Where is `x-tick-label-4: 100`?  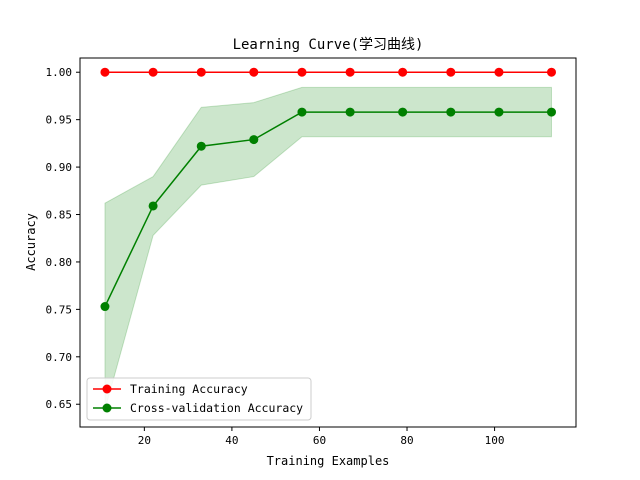 x-tick-label-4: 100 is located at coordinates (495, 440).